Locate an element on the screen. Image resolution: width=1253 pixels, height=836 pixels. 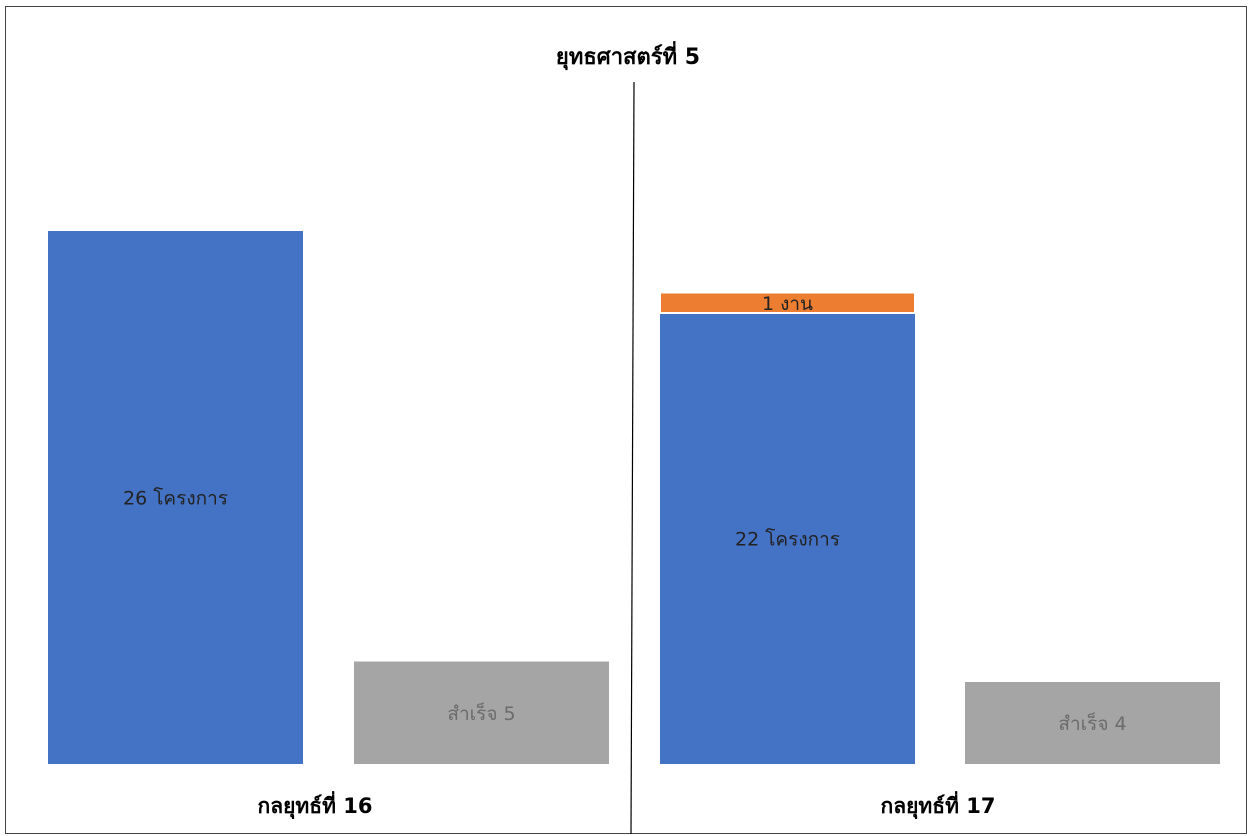
bar-data-label: สำเร็จ 5 is located at coordinates (481, 713).